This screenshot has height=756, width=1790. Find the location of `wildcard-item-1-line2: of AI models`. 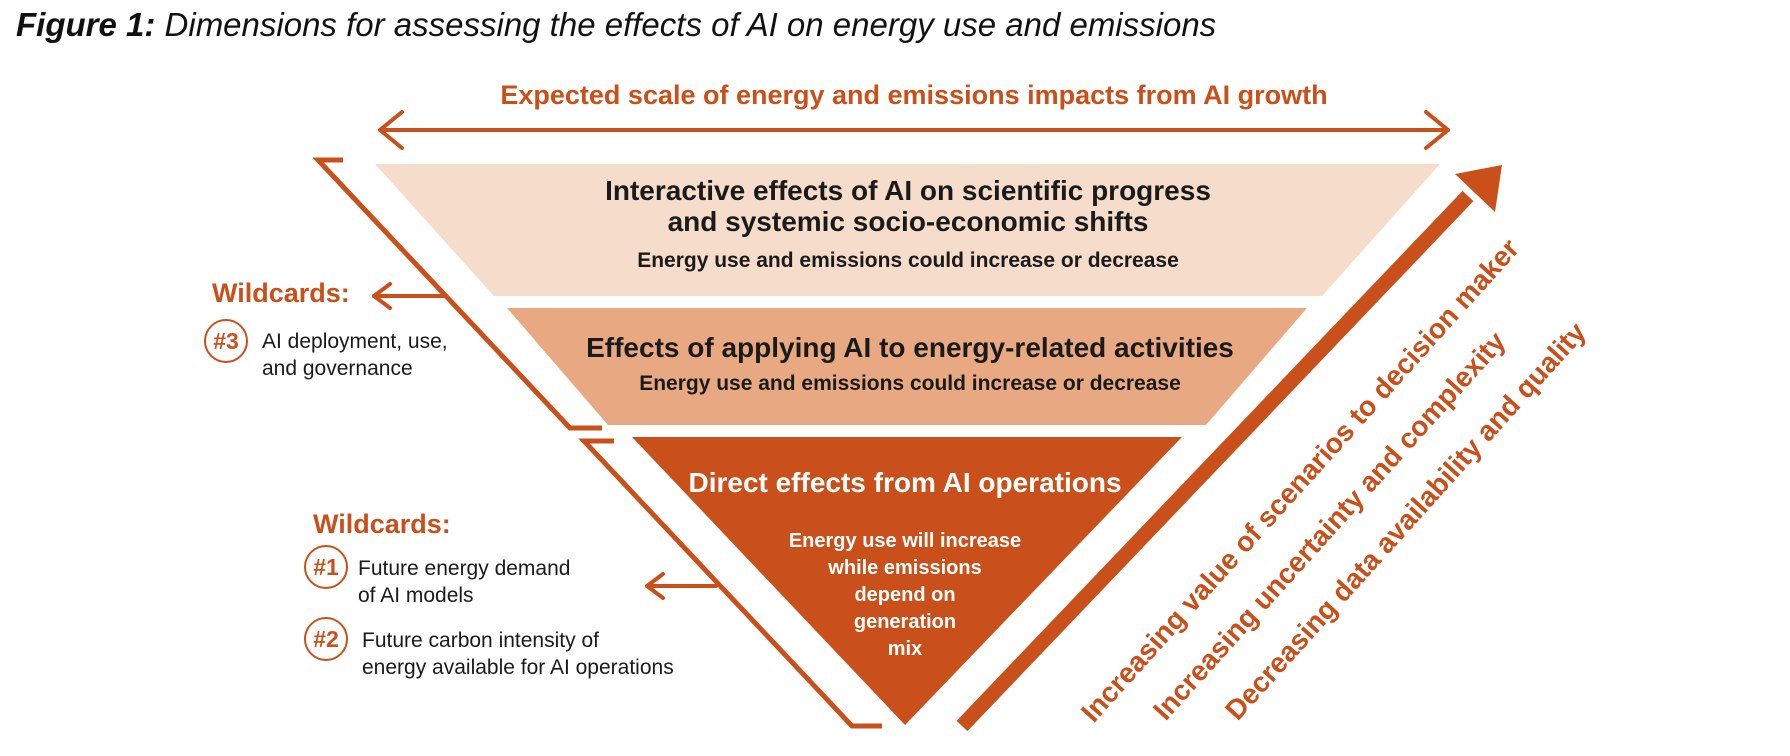

wildcard-item-1-line2: of AI models is located at coordinates (416, 595).